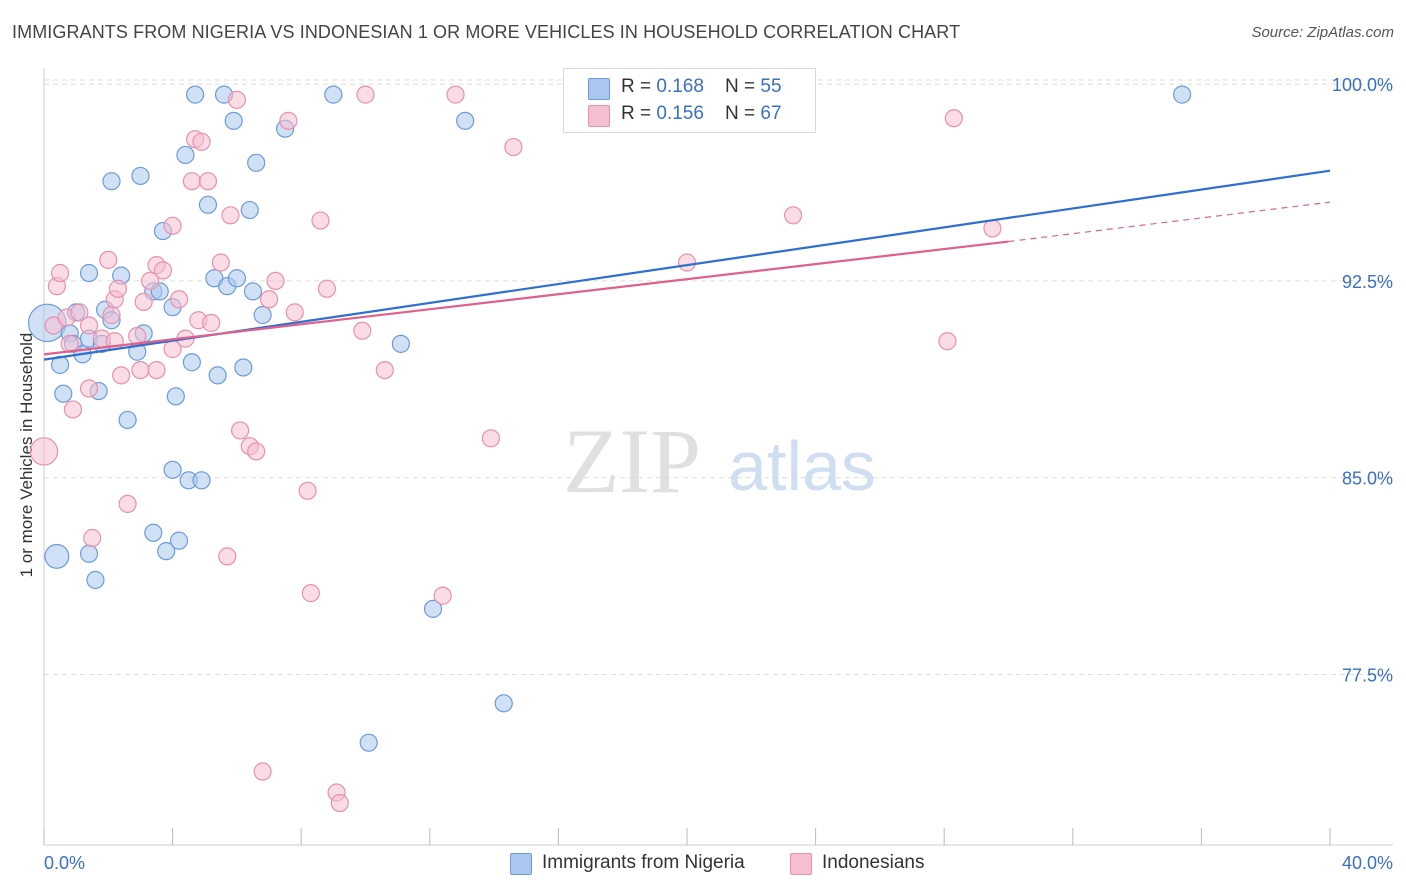 This screenshot has width=1406, height=892. I want to click on y-tick-labels: 77.5% 85.0% 92.5% 100.0%, so click(1362, 380).